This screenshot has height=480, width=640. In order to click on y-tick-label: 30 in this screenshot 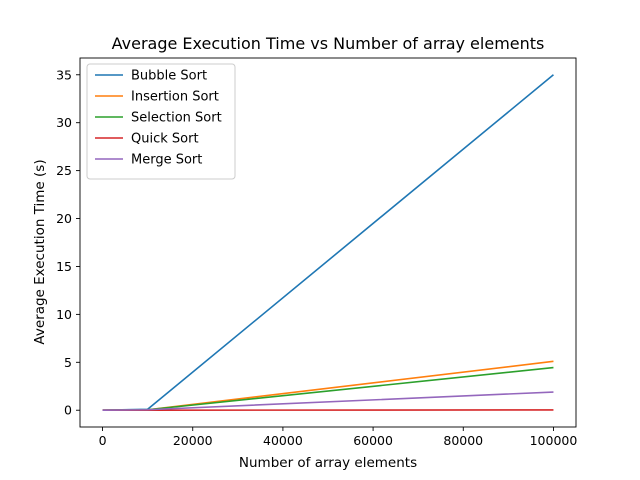, I will do `click(64, 122)`.